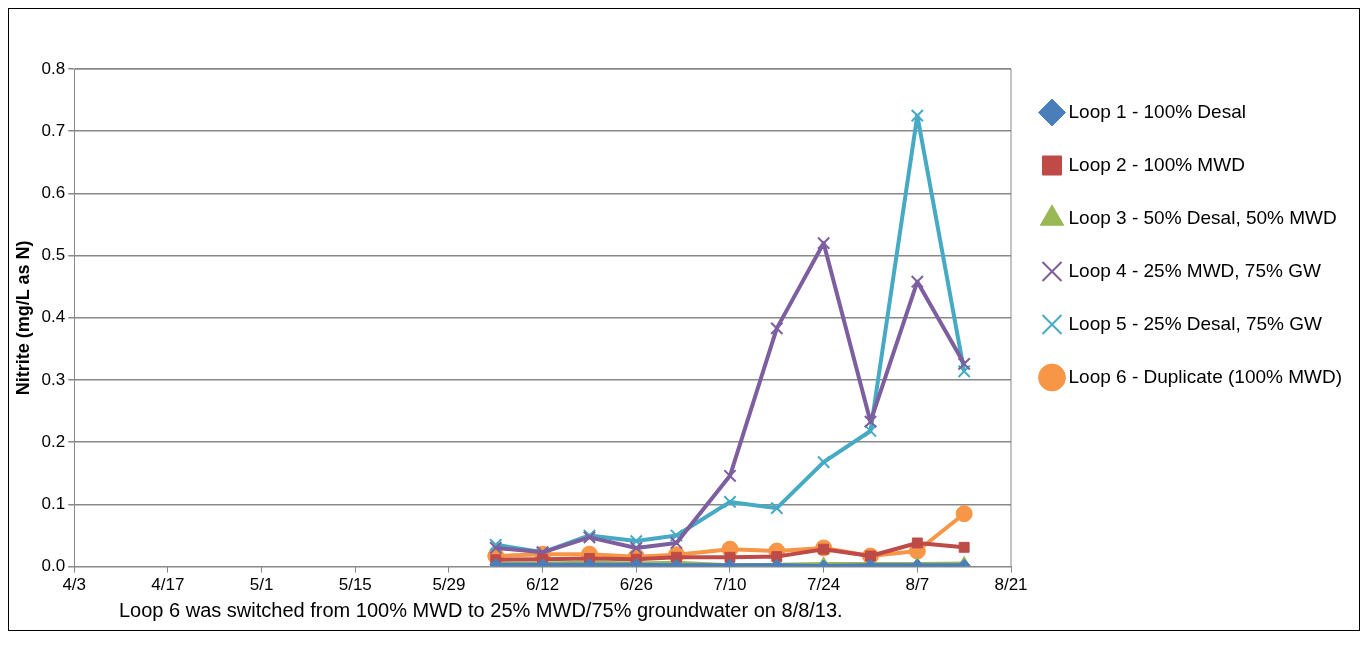 The width and height of the screenshot is (1370, 661). What do you see at coordinates (1202, 217) in the screenshot?
I see `legend-label: Loop 3 - 50% Desal, 50% MWD` at bounding box center [1202, 217].